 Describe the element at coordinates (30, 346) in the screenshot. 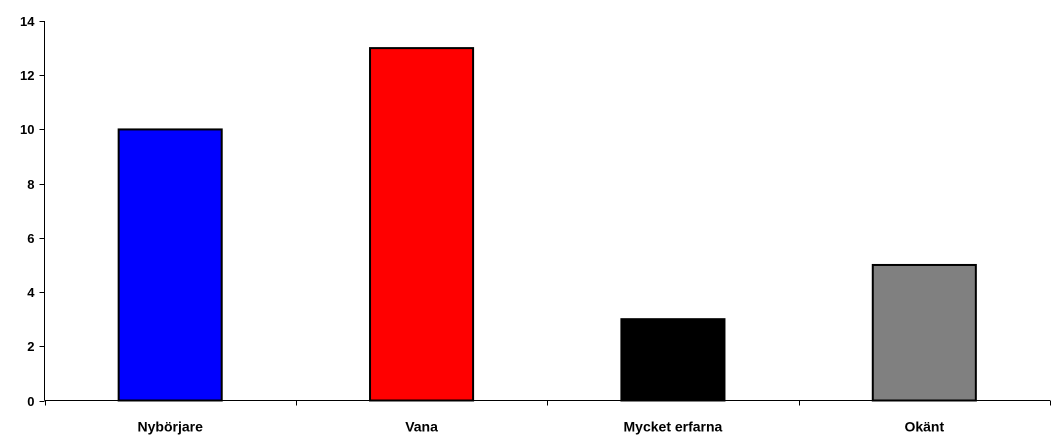

I see `y-tick-label: 2` at that location.